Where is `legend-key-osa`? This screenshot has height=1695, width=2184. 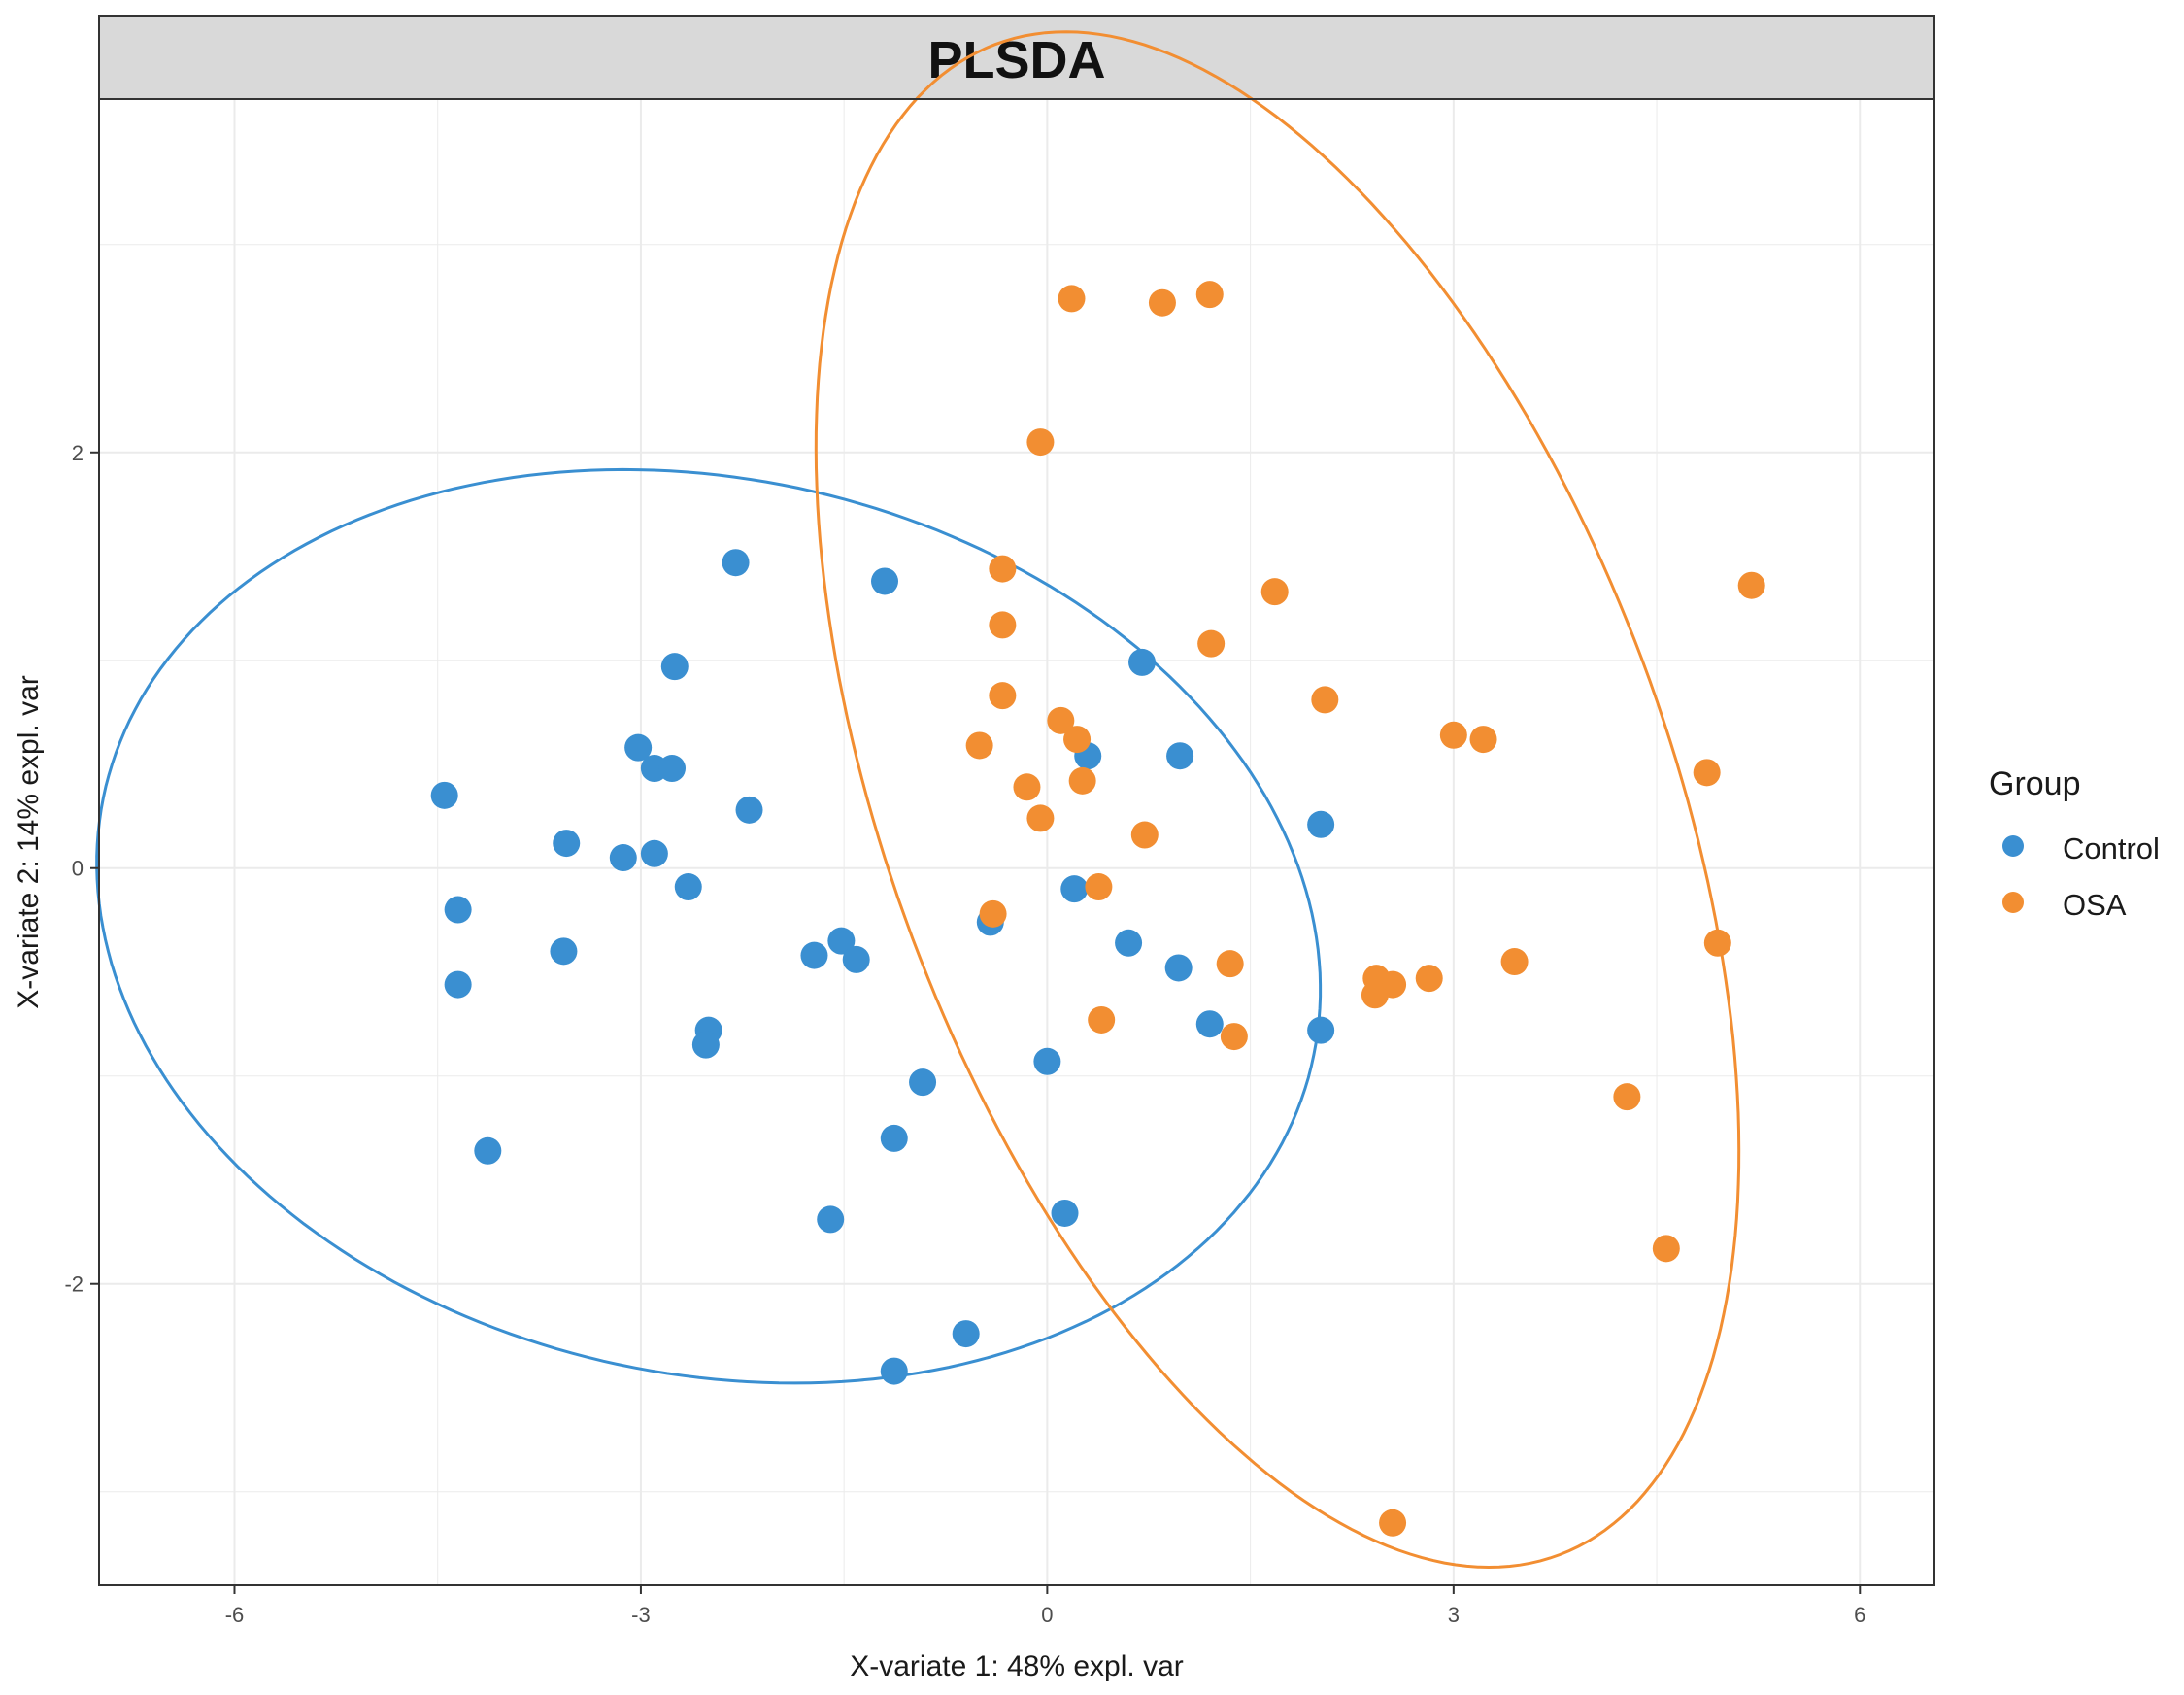 legend-key-osa is located at coordinates (2013, 902).